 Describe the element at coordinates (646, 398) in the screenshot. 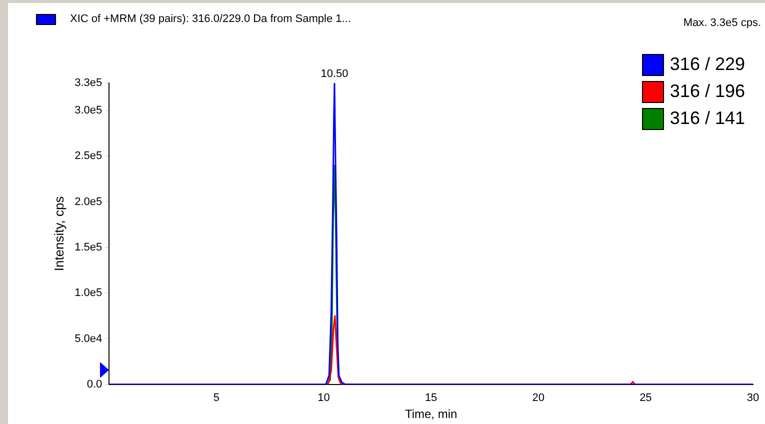

I see `x-tick-label: 25` at that location.